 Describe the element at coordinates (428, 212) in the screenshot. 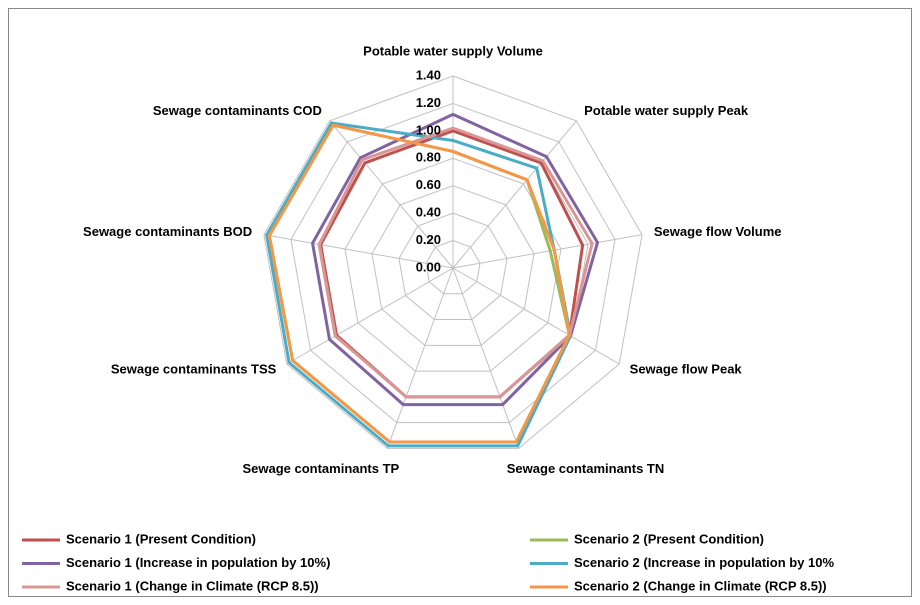

I see `r-tick-label: 0.40` at that location.